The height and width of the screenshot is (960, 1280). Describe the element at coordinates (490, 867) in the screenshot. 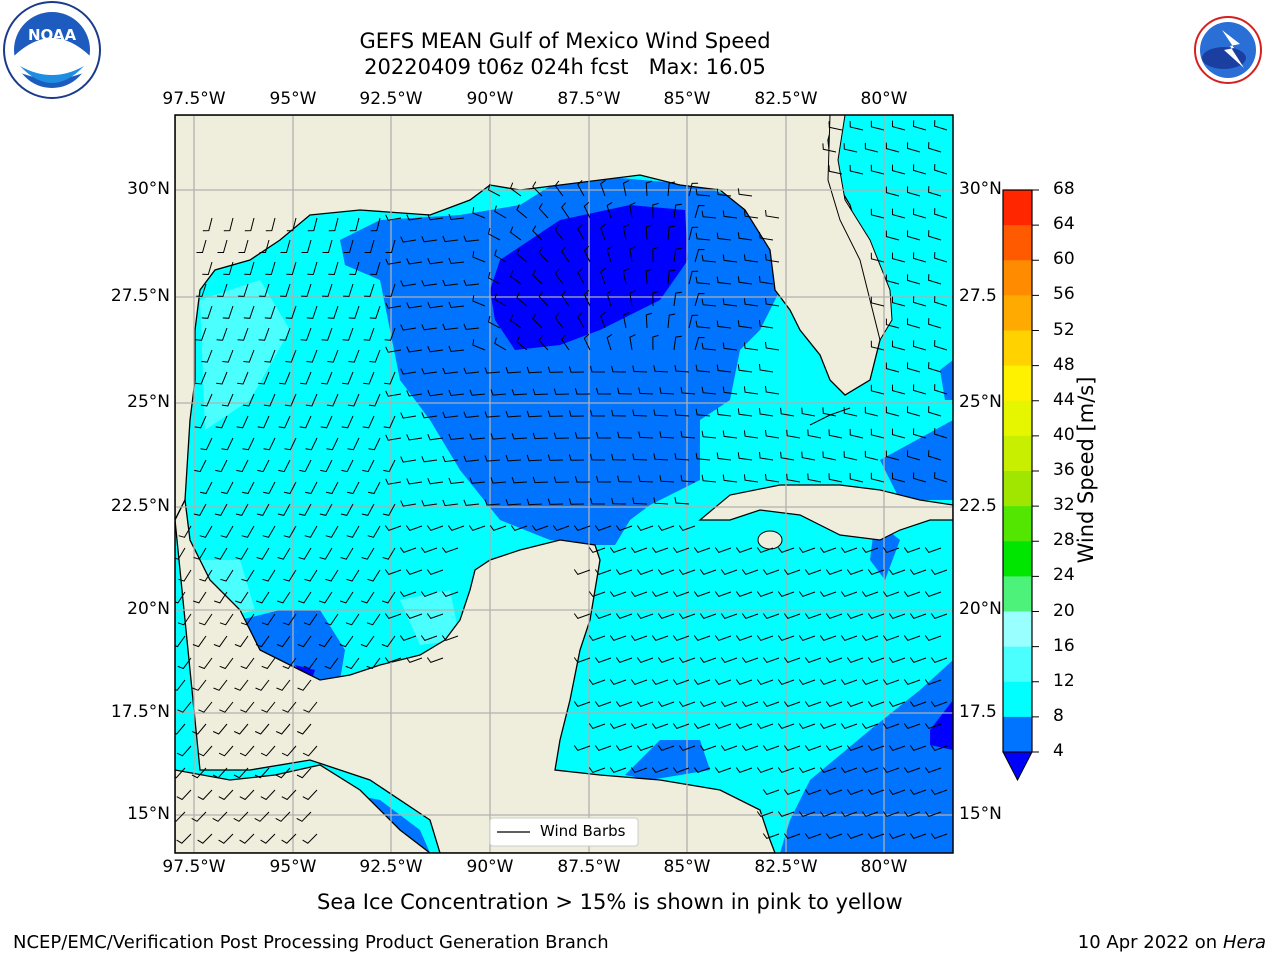

I see `lon-label-bottom: 90°W` at that location.